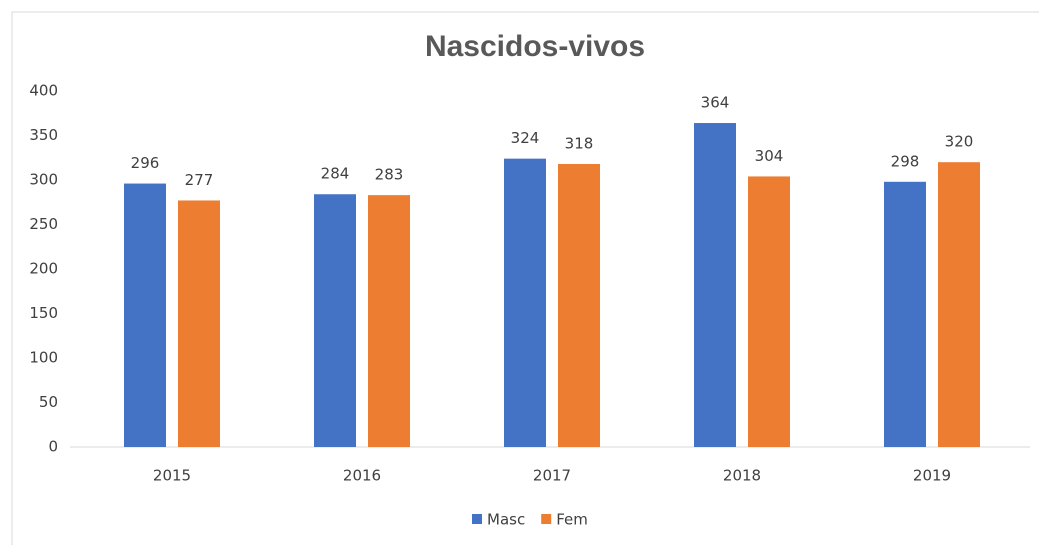  I want to click on y-tick-label: 200, so click(43, 269).